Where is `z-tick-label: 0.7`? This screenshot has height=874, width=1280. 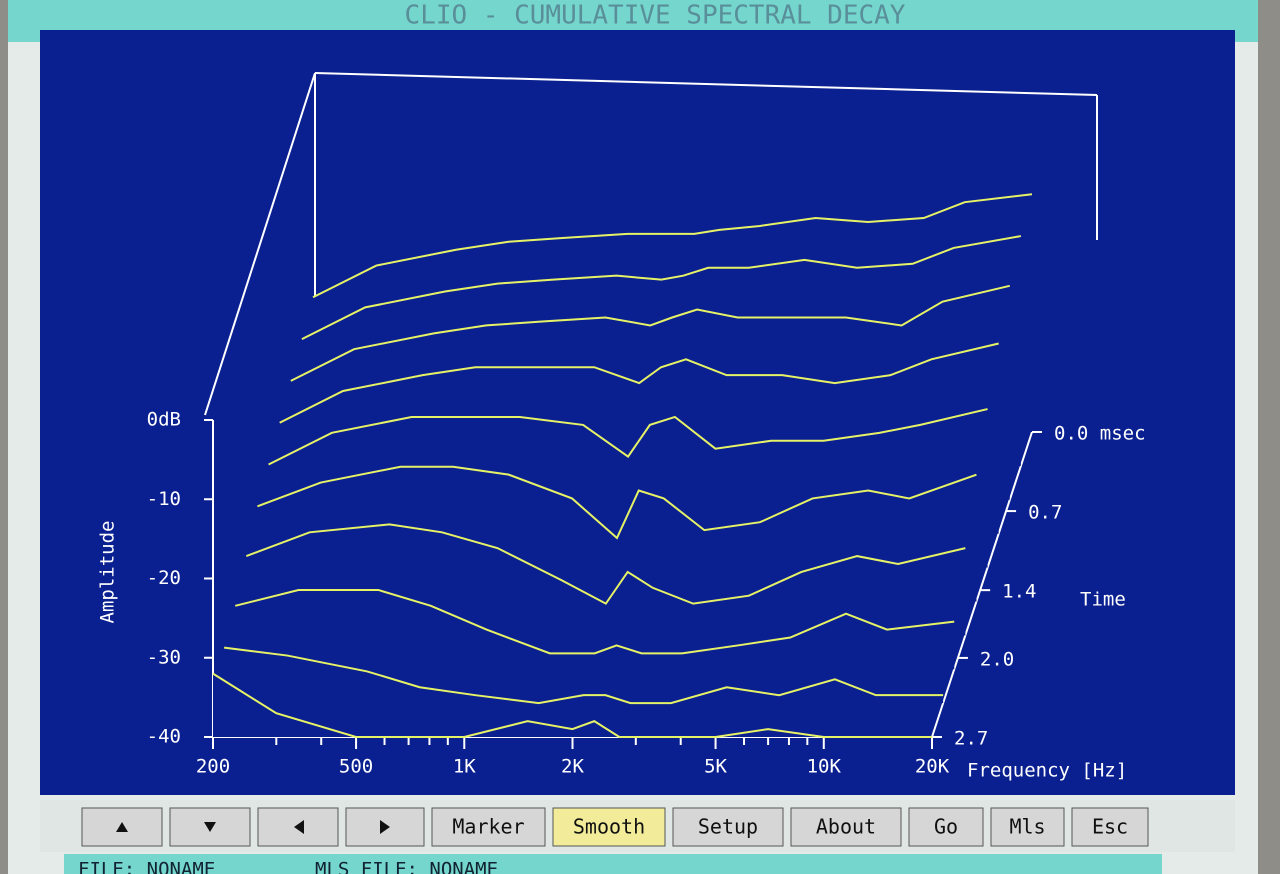
z-tick-label: 0.7 is located at coordinates (1045, 513).